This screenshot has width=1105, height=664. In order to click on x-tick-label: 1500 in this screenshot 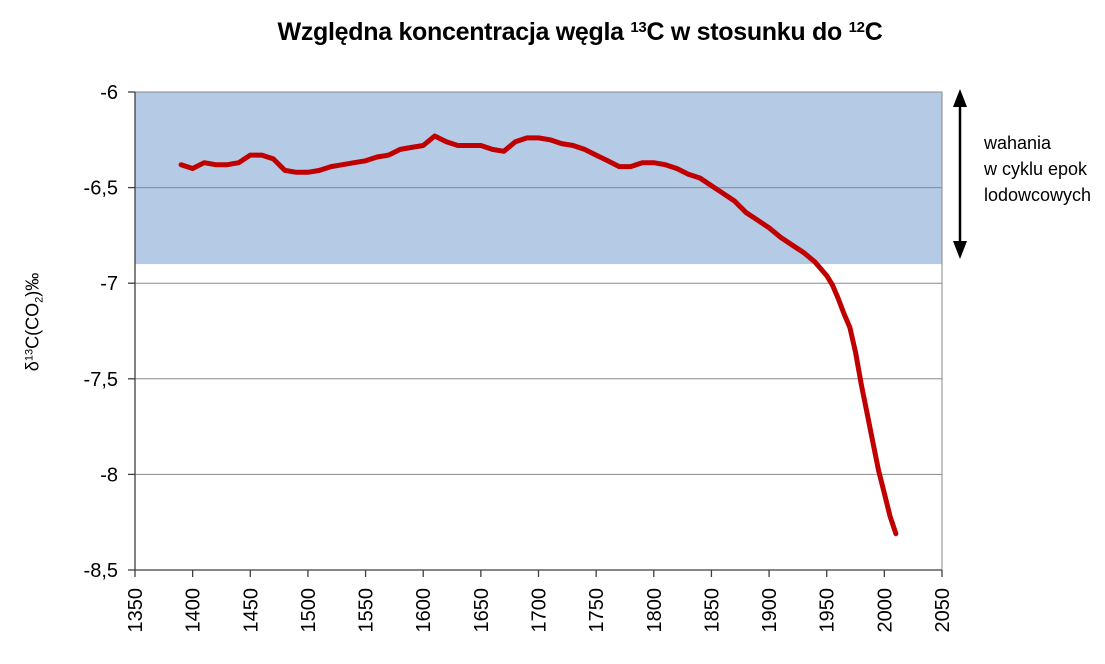, I will do `click(309, 610)`.